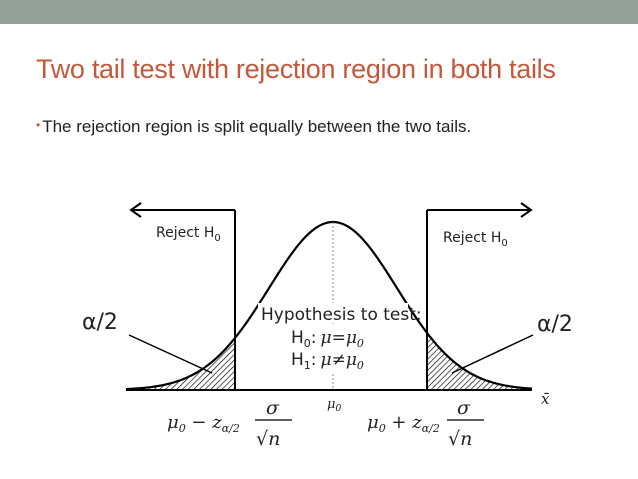 The height and width of the screenshot is (479, 638). What do you see at coordinates (327, 361) in the screenshot?
I see `alternative-hypothesis: H1: μ≠μ0` at bounding box center [327, 361].